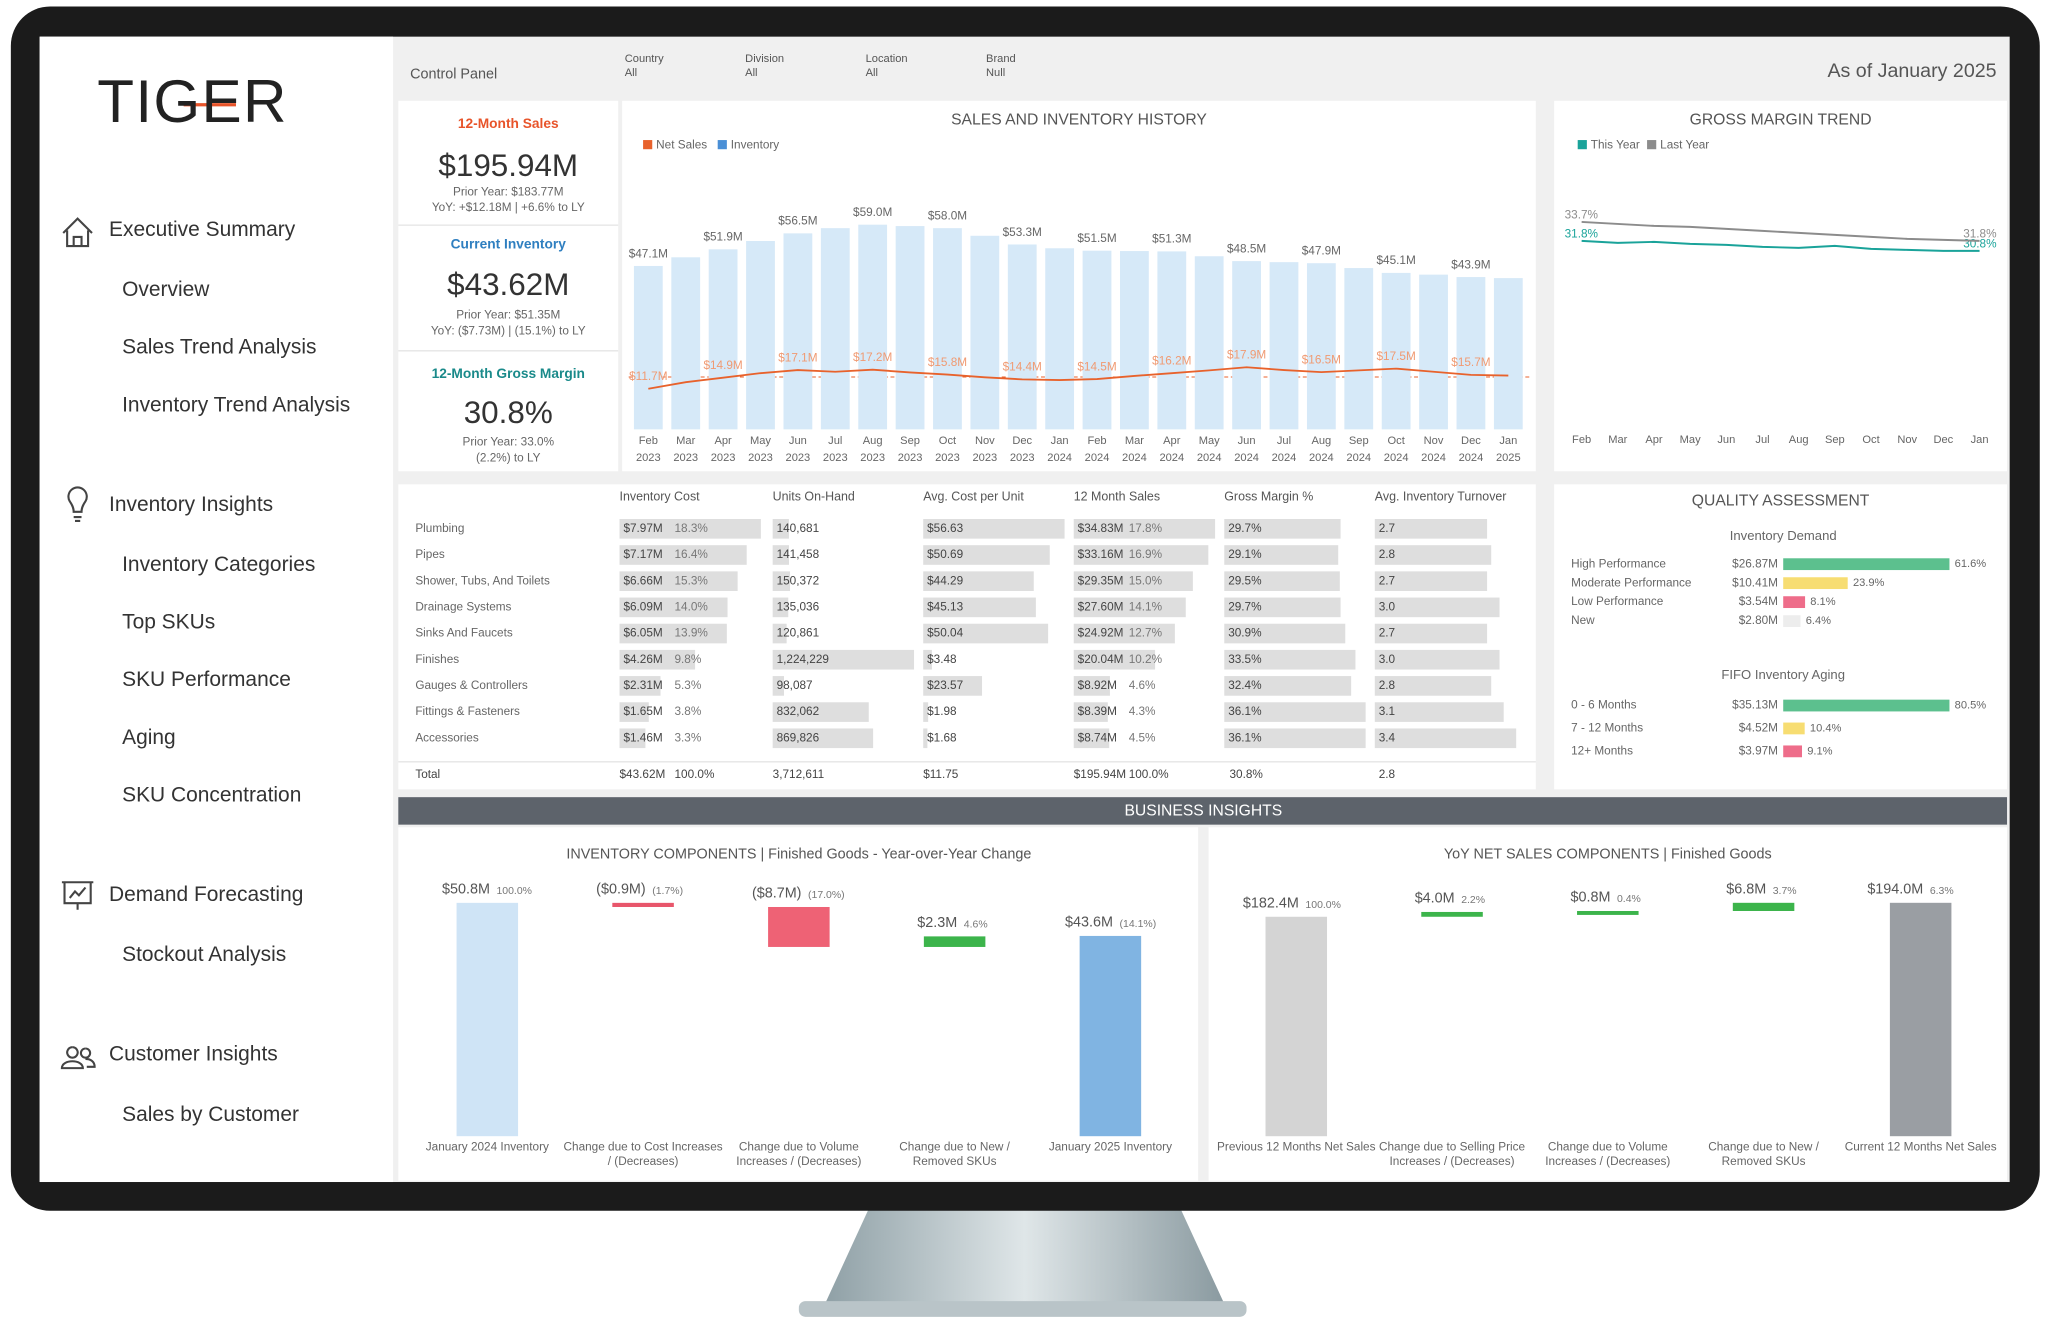  I want to click on pct-label: 100.0%, so click(514, 891).